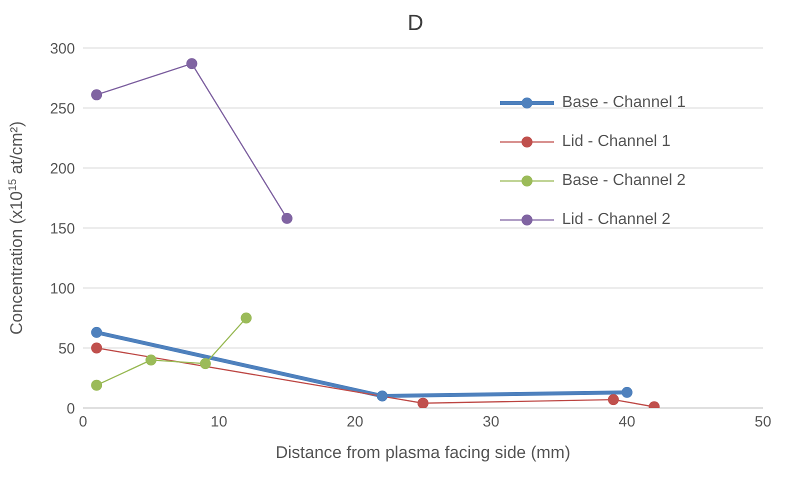 This screenshot has height=480, width=791. What do you see at coordinates (416, 22) in the screenshot?
I see `chart-title: D` at bounding box center [416, 22].